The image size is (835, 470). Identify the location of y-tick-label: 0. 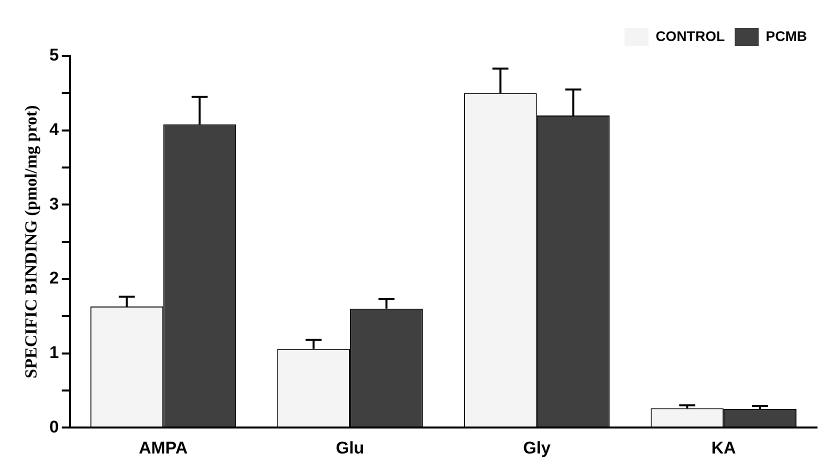
(54, 426).